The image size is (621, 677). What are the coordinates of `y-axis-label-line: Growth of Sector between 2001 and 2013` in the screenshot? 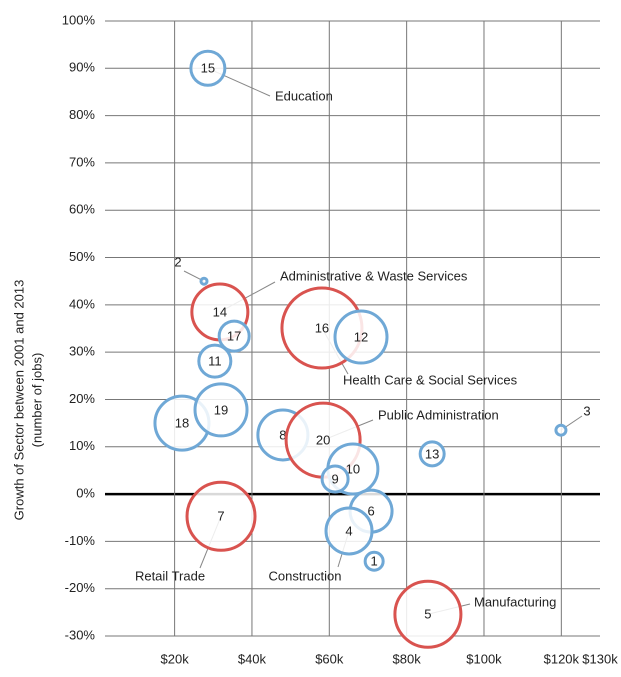 It's located at (18, 400).